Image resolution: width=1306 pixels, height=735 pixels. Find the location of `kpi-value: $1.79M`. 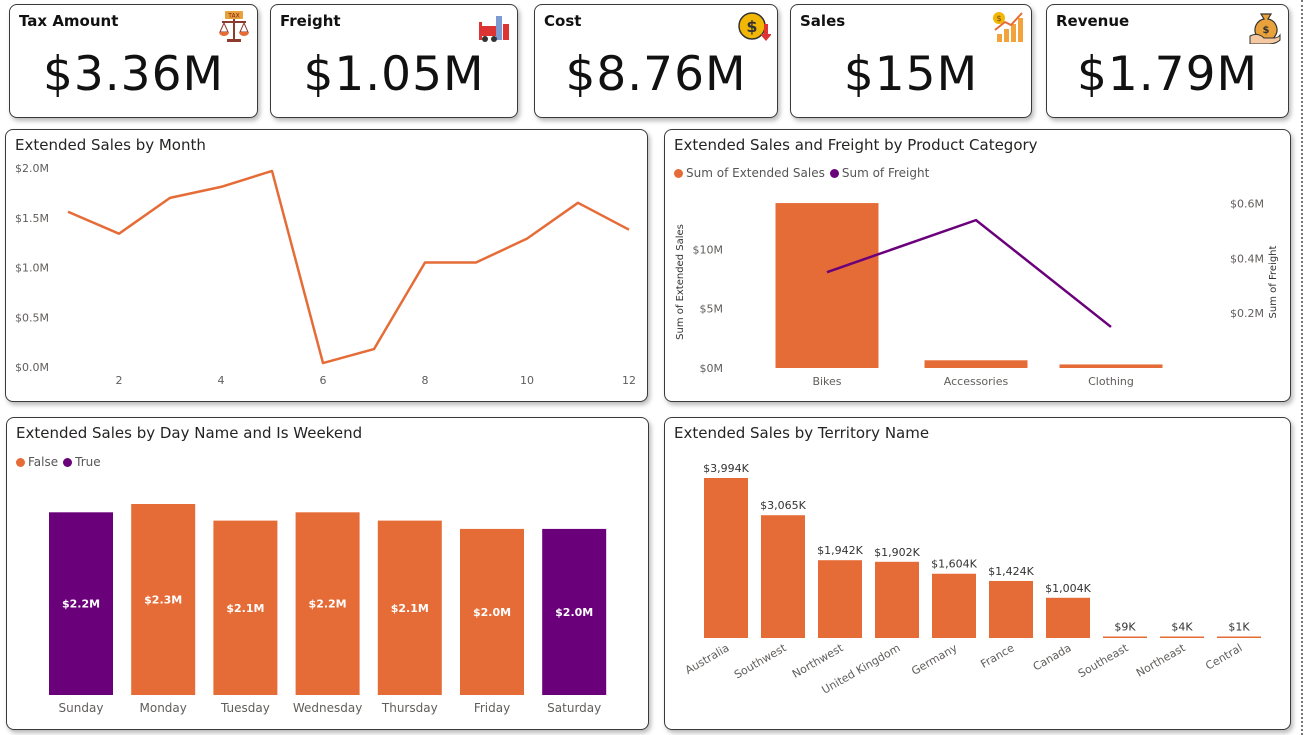

kpi-value: $1.79M is located at coordinates (1167, 74).